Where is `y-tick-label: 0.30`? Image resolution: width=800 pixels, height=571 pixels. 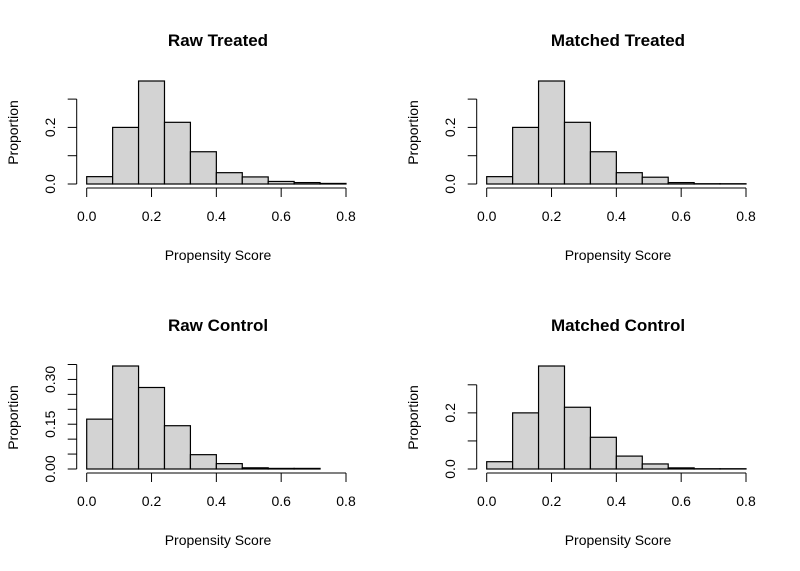
y-tick-label: 0.30 is located at coordinates (50, 379).